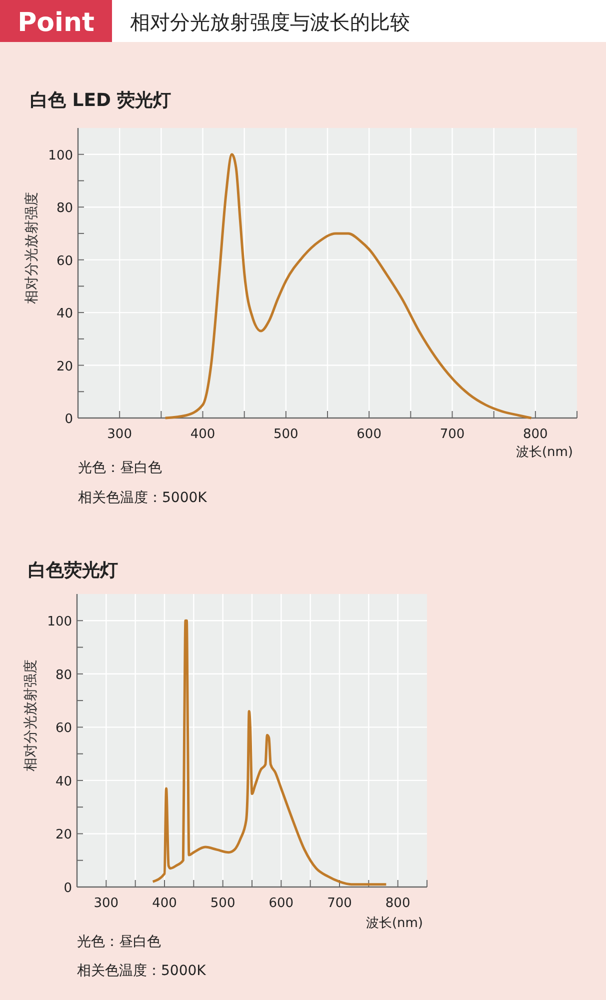 Image resolution: width=606 pixels, height=1000 pixels. I want to click on line-series, so click(270, 752).